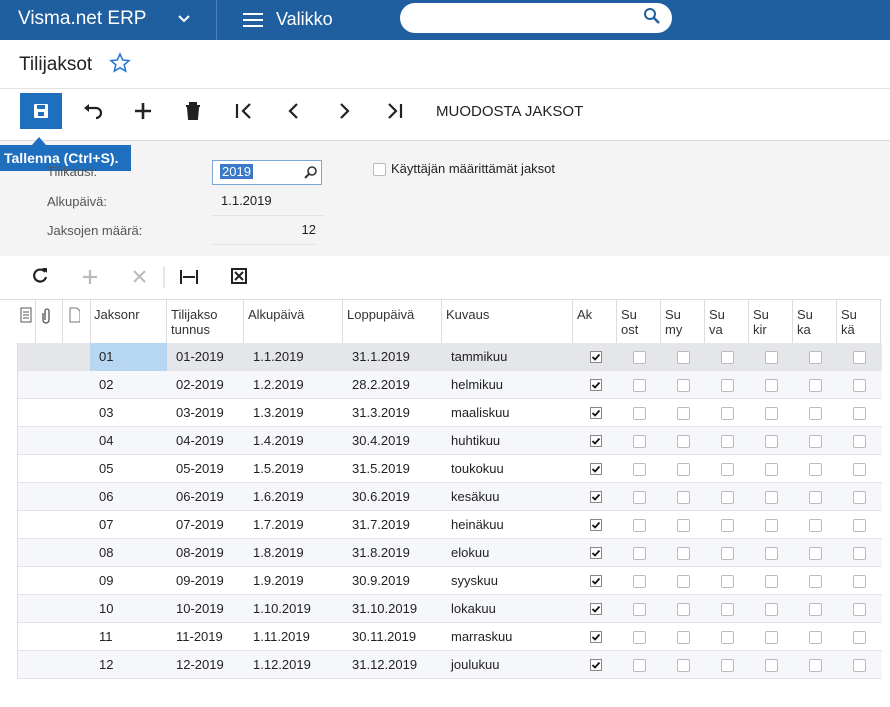 The height and width of the screenshot is (707, 890). What do you see at coordinates (106, 524) in the screenshot?
I see `cell: 07` at bounding box center [106, 524].